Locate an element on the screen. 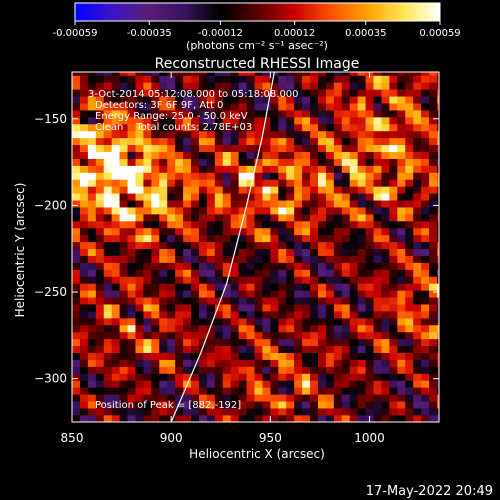  y-tick-label: −250 is located at coordinates (50, 292).